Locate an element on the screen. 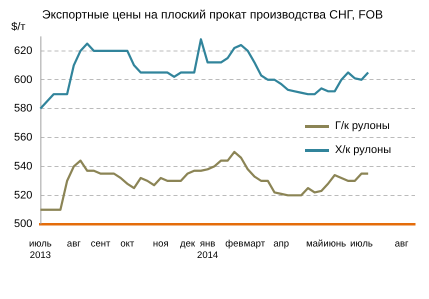 This screenshot has width=429, height=299. x-tick-label: окт is located at coordinates (127, 244).